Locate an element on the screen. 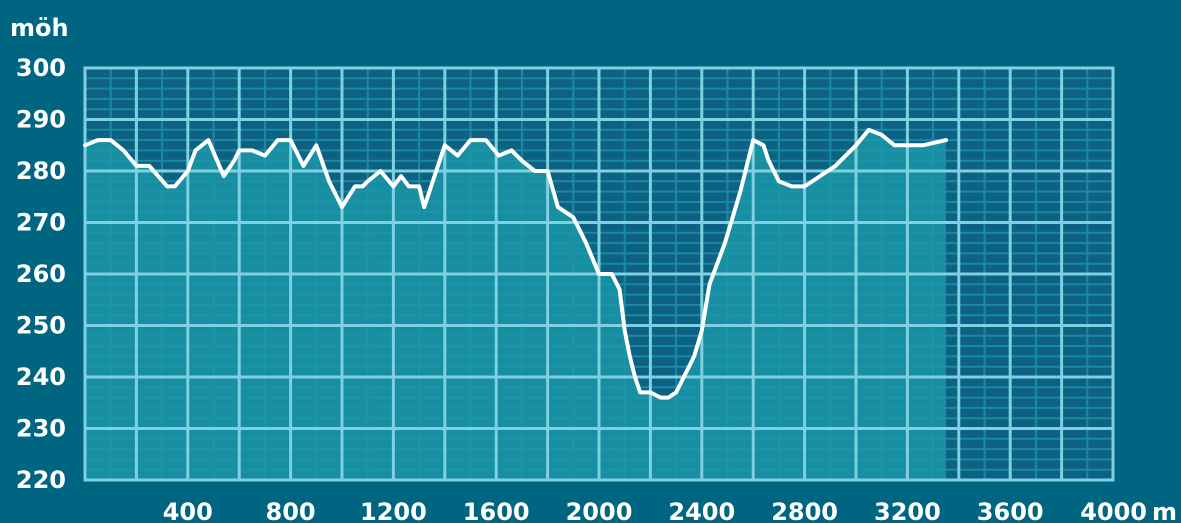 This screenshot has width=1181, height=523. y-axis-ticks: 300 290 280 270 260 250 240 230 220 is located at coordinates (41, 274).